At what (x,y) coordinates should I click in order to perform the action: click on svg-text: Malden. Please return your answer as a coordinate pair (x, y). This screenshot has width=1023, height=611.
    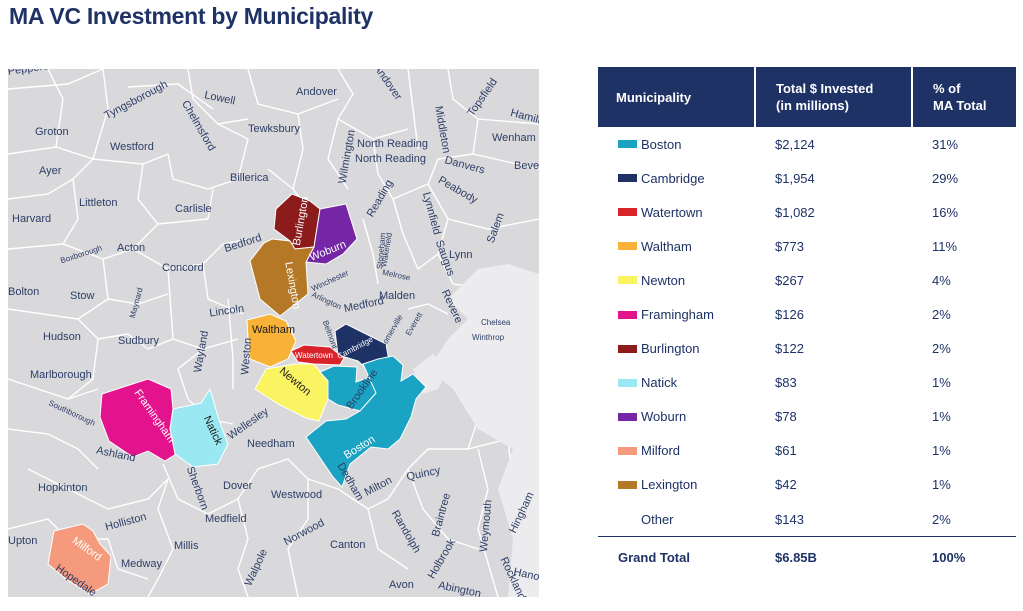
    Looking at the image, I should click on (397, 296).